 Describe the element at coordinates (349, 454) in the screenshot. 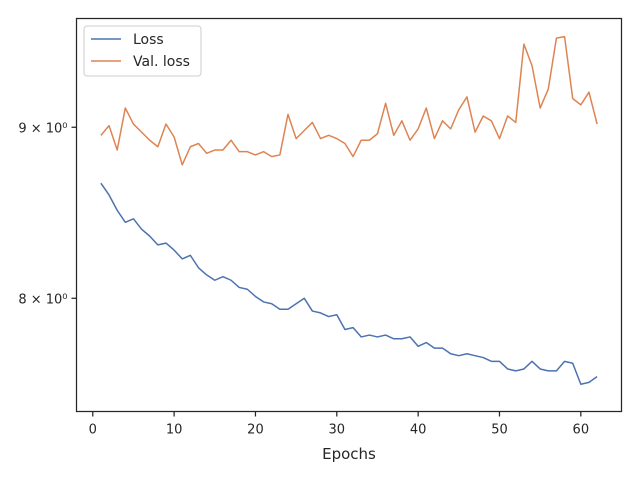

I see `x-axis-label: Epochs` at that location.